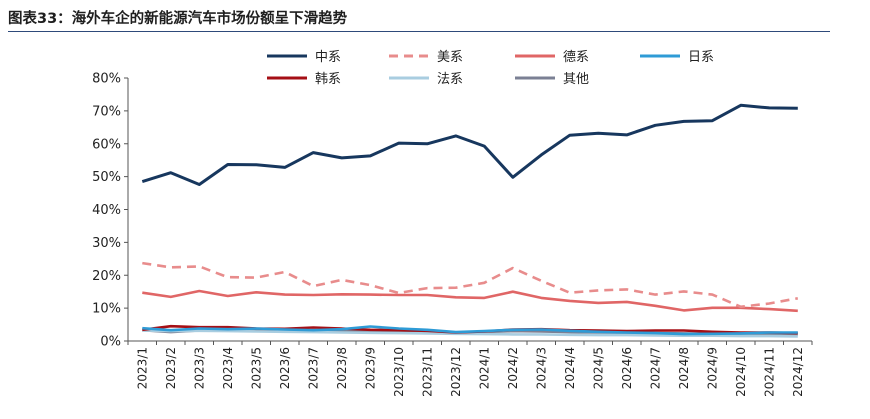 The height and width of the screenshot is (419, 870). Describe the element at coordinates (470, 333) in the screenshot. I see `series-line-法系` at that location.